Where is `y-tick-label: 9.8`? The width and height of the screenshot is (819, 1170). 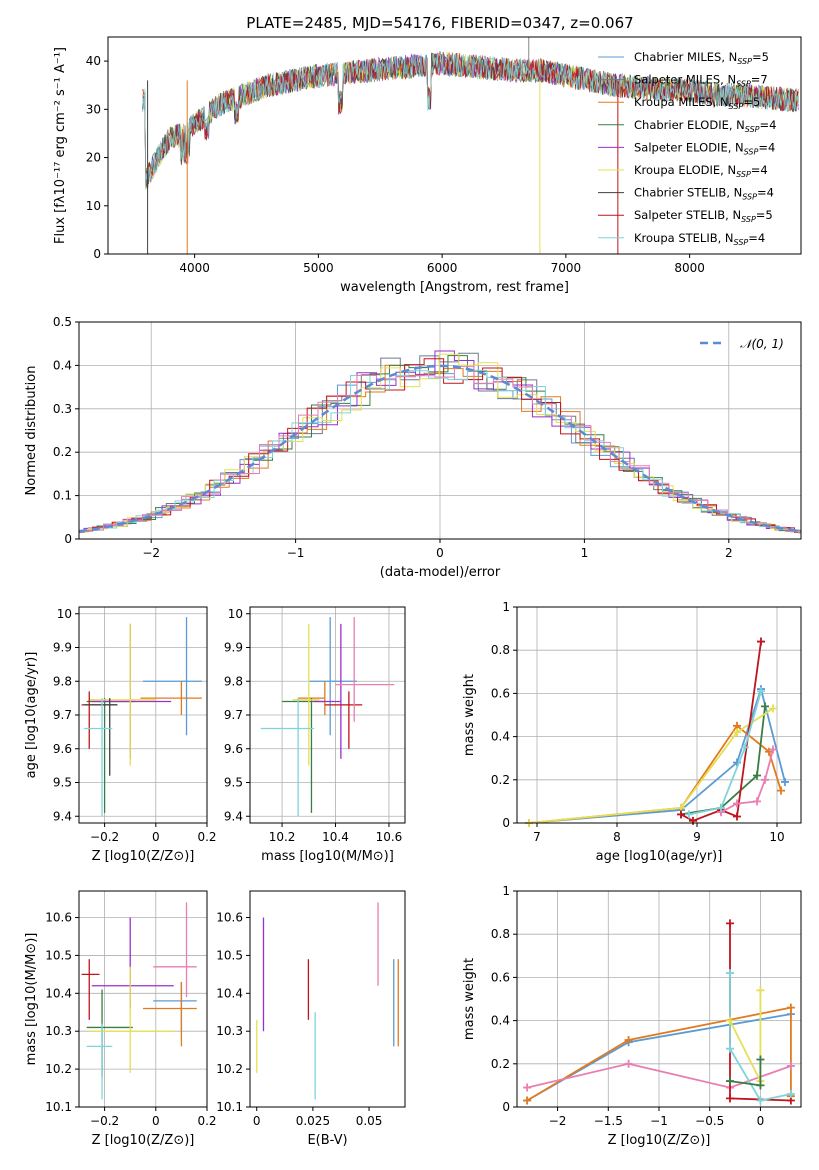 y-tick-label: 9.8 is located at coordinates (62, 681).